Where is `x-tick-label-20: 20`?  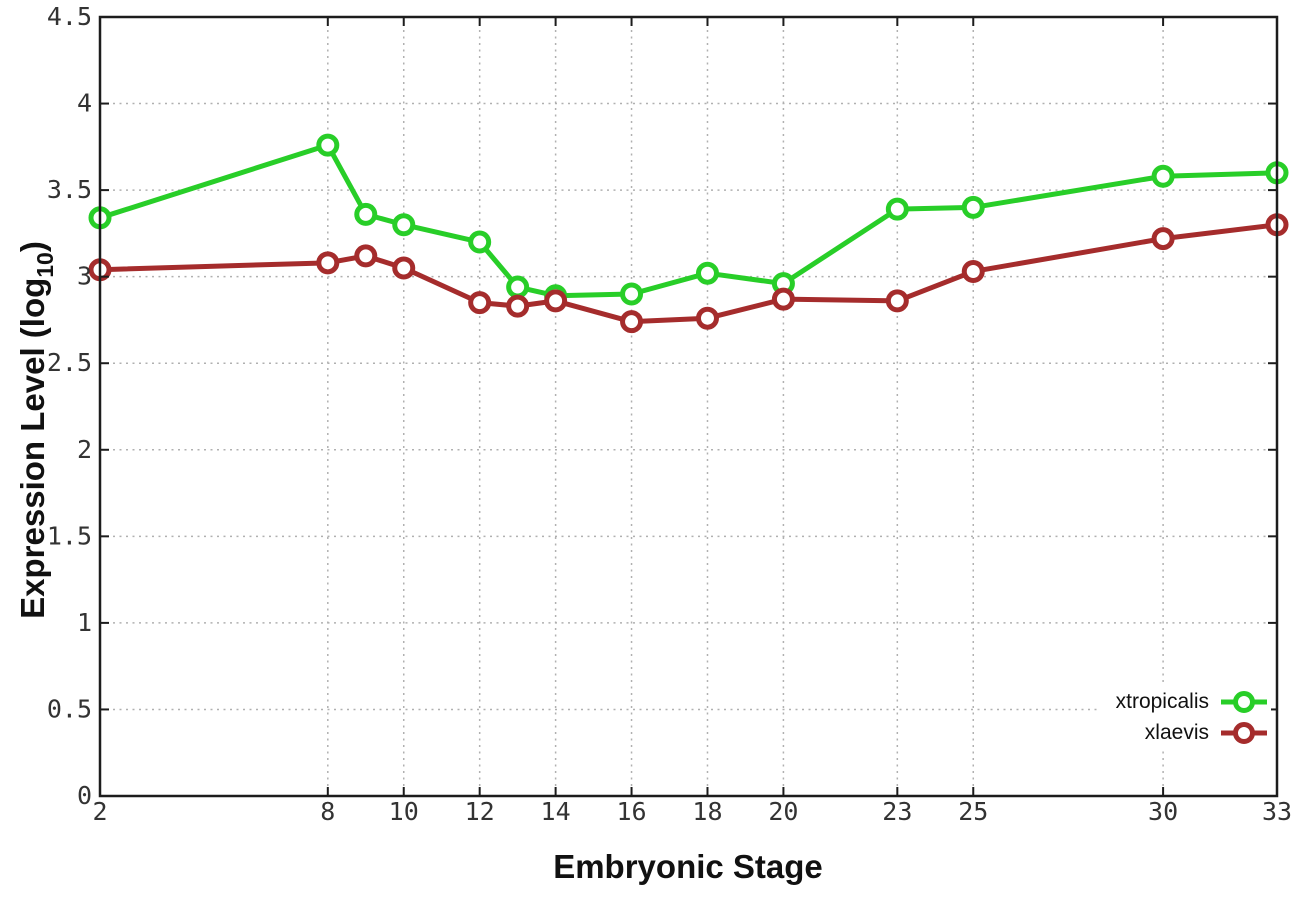
x-tick-label-20: 20 is located at coordinates (783, 811).